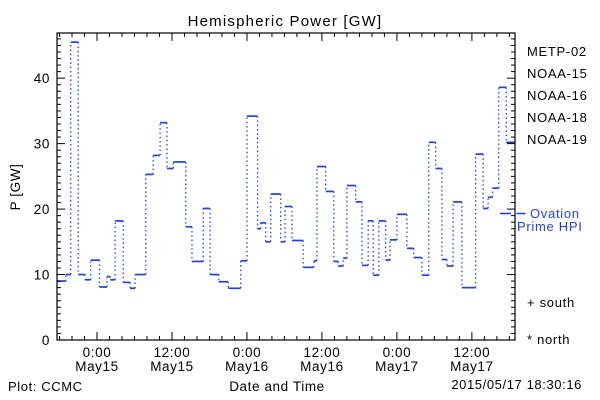 The image size is (600, 400). Describe the element at coordinates (42, 275) in the screenshot. I see `y-tick-label: 10` at that location.